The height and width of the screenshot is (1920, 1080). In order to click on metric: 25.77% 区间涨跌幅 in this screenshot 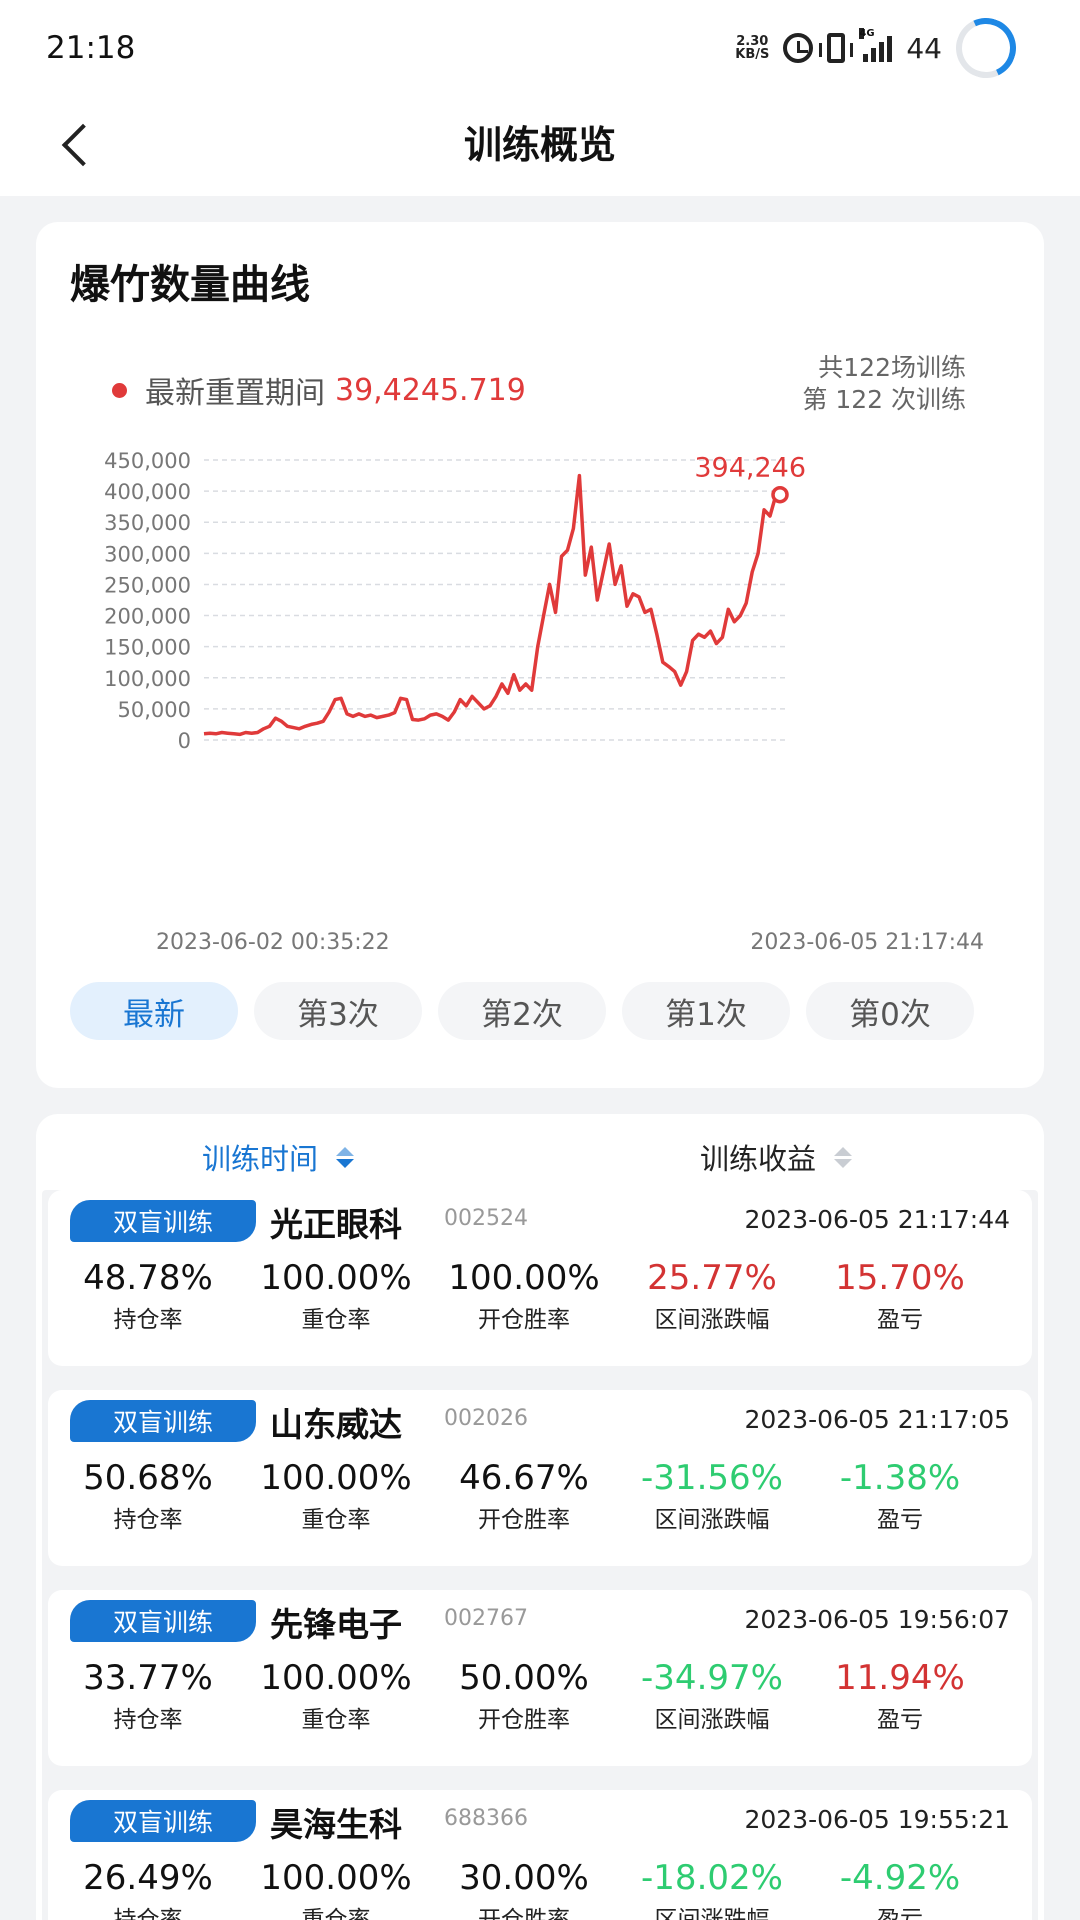, I will do `click(712, 1296)`.